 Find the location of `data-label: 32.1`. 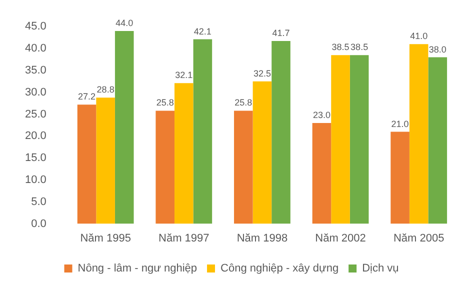

data-label: 32.1 is located at coordinates (184, 75).